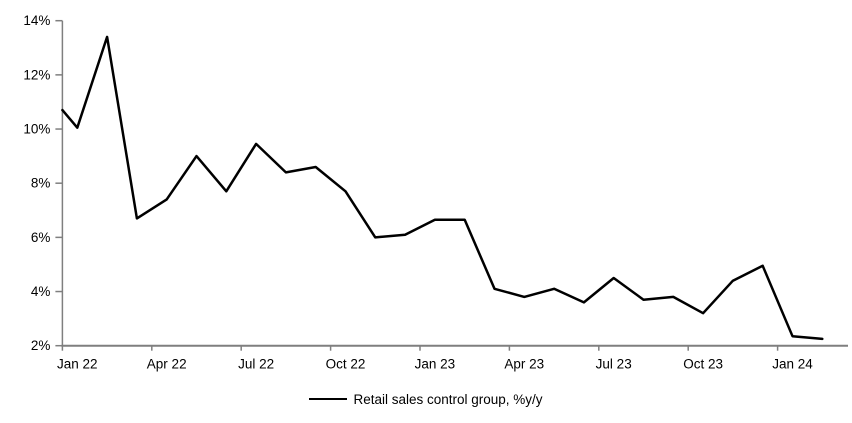  Describe the element at coordinates (167, 364) in the screenshot. I see `x-tick-label: Apr 22` at that location.